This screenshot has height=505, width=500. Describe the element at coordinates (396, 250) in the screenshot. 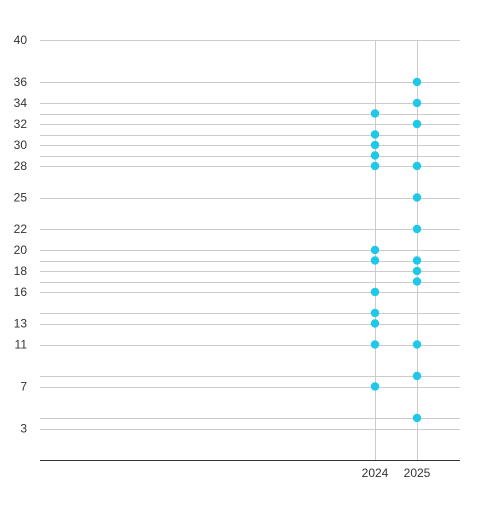

I see `data-points` at that location.